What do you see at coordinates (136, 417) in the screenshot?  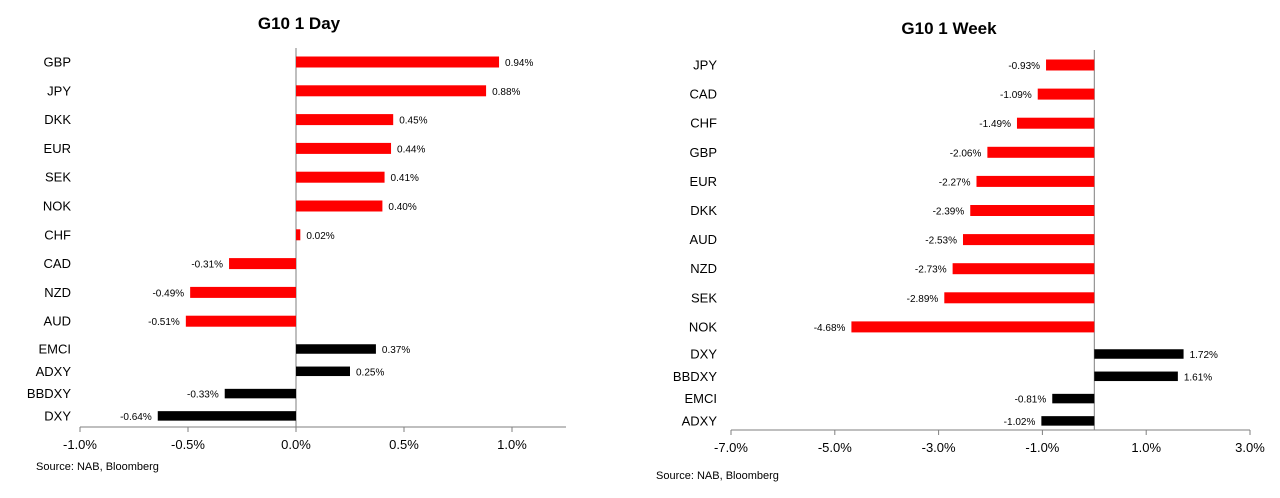 I see `data-label: -0.64%` at bounding box center [136, 417].